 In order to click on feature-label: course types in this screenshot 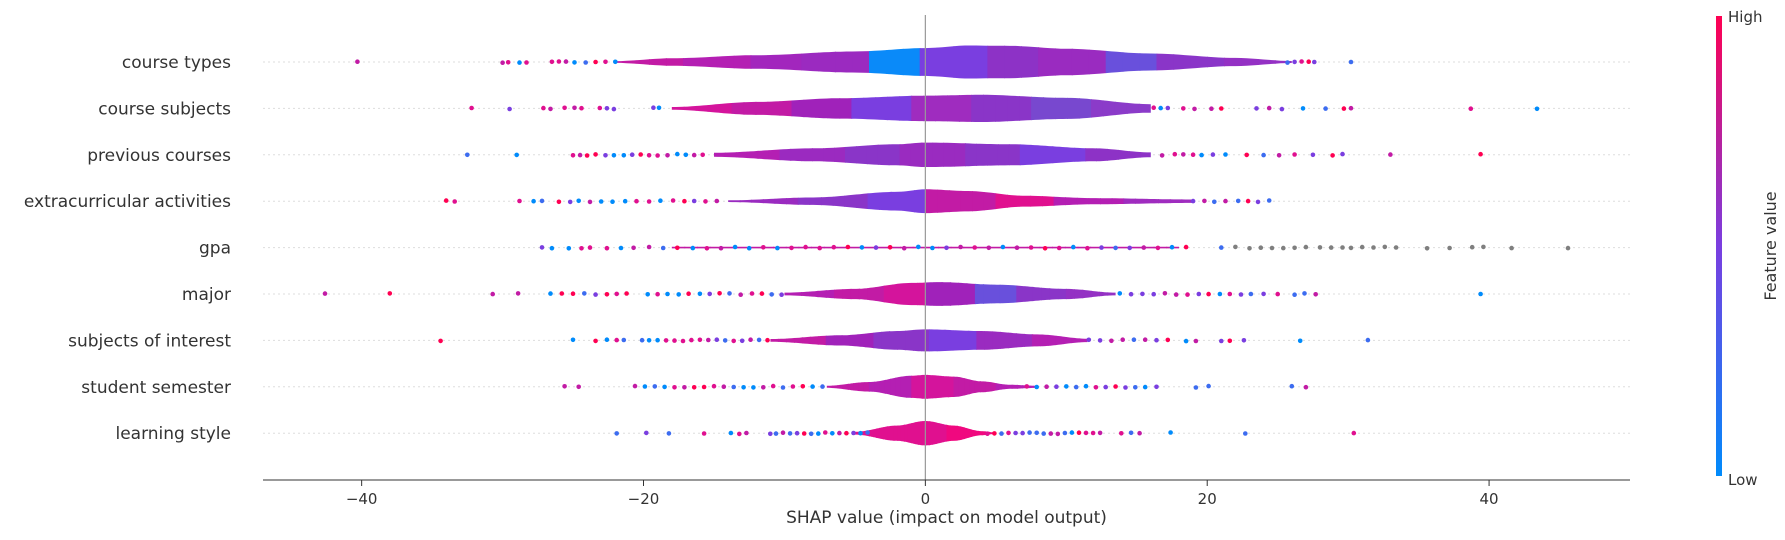, I will do `click(176, 63)`.